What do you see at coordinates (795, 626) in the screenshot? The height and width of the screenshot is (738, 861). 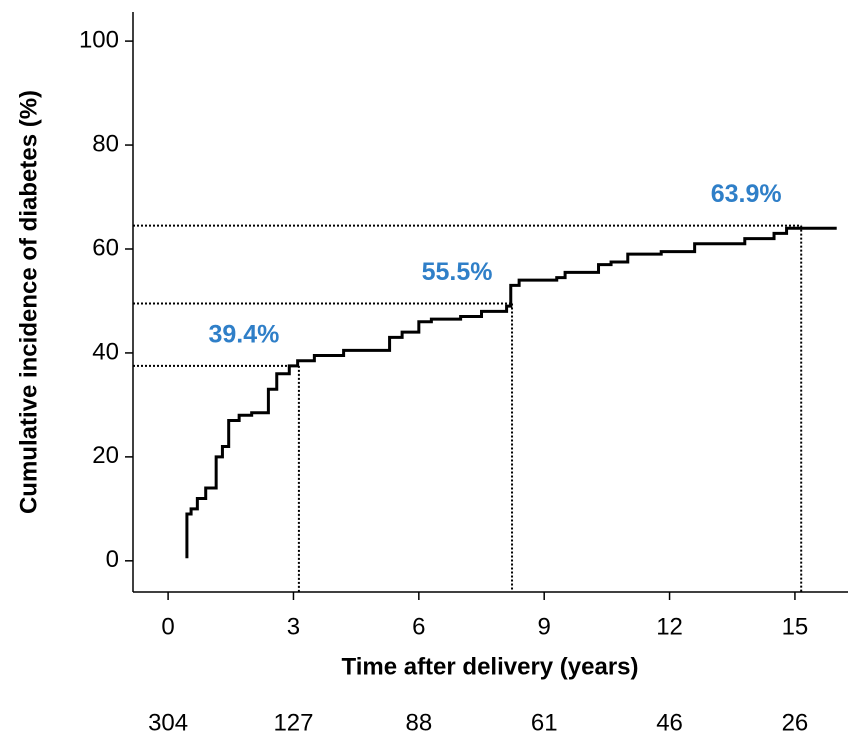 I see `x-tick-label: 15` at bounding box center [795, 626].